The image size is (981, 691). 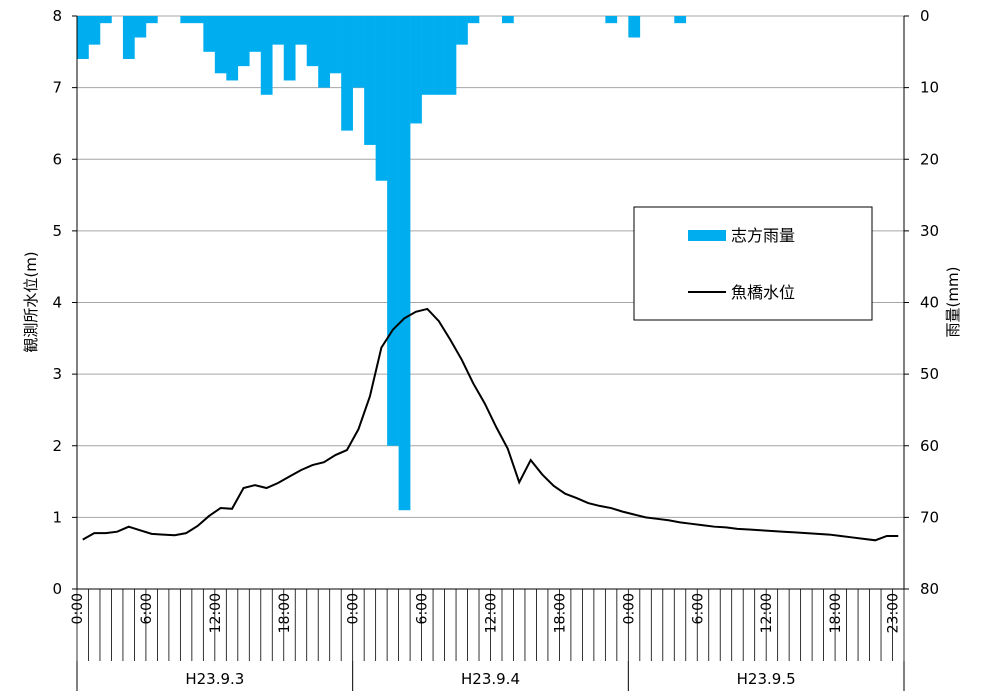 What do you see at coordinates (929, 303) in the screenshot?
I see `y-right-tick-label: 40` at bounding box center [929, 303].